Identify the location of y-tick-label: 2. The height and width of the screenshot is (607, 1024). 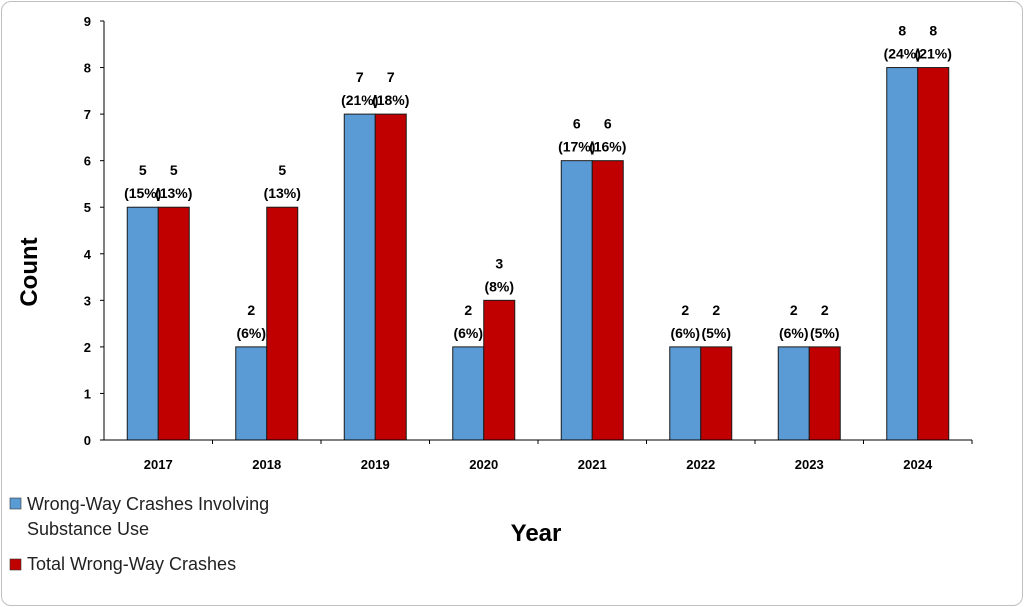
(87, 347).